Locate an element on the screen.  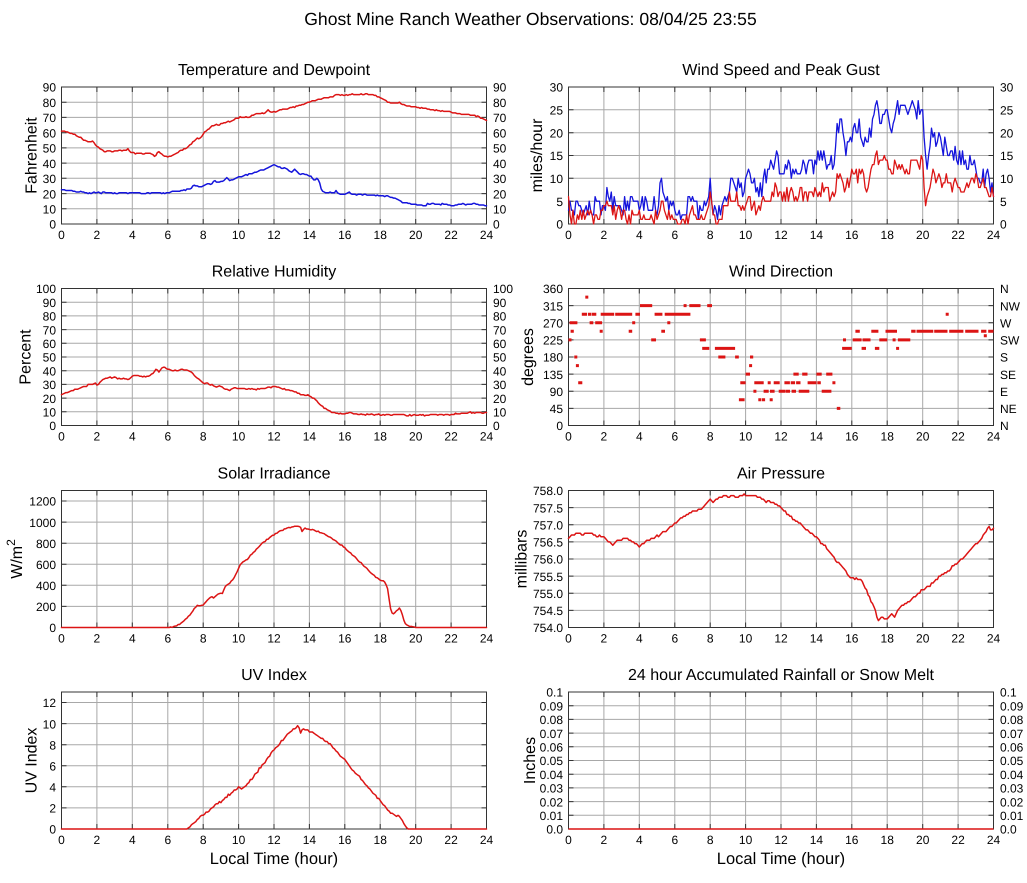
svg-text: 758.0 is located at coordinates (548, 491).